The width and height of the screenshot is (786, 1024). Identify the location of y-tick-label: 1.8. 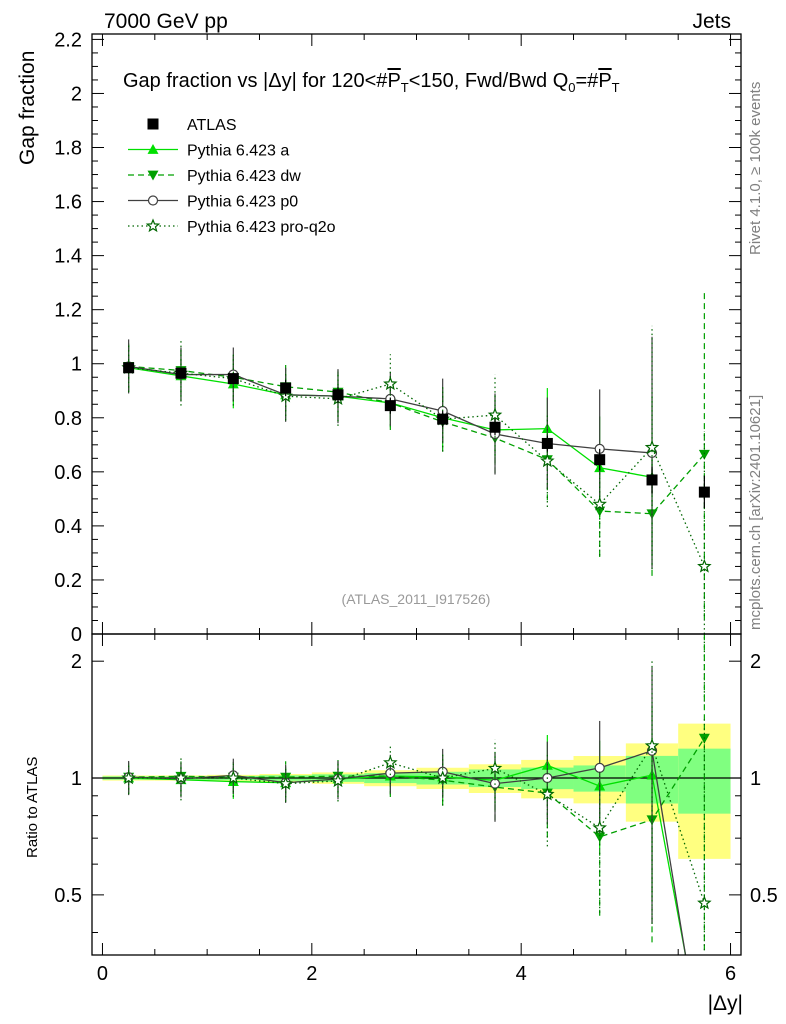
(68, 149).